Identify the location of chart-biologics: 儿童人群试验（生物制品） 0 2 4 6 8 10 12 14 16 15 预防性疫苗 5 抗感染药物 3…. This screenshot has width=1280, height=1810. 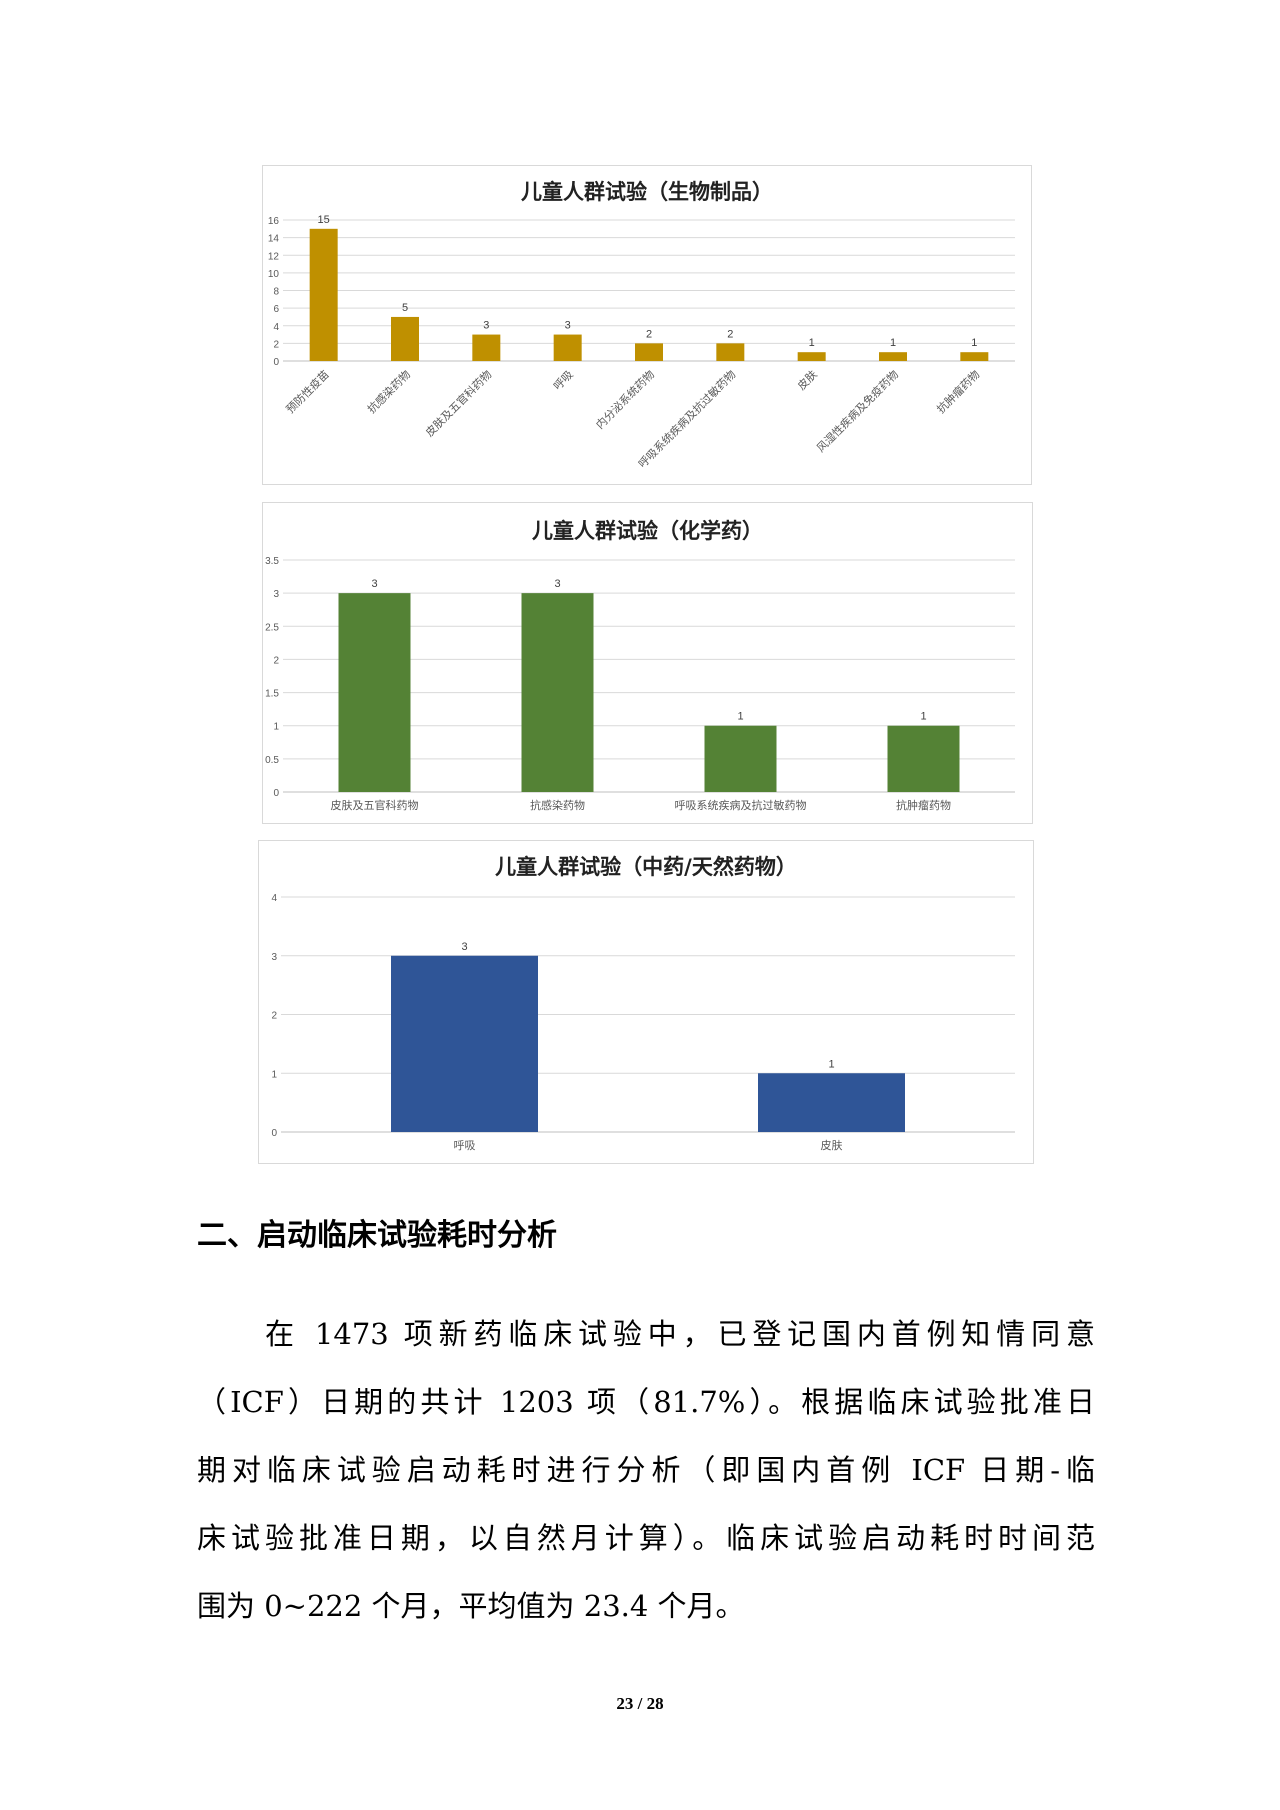
(647, 325).